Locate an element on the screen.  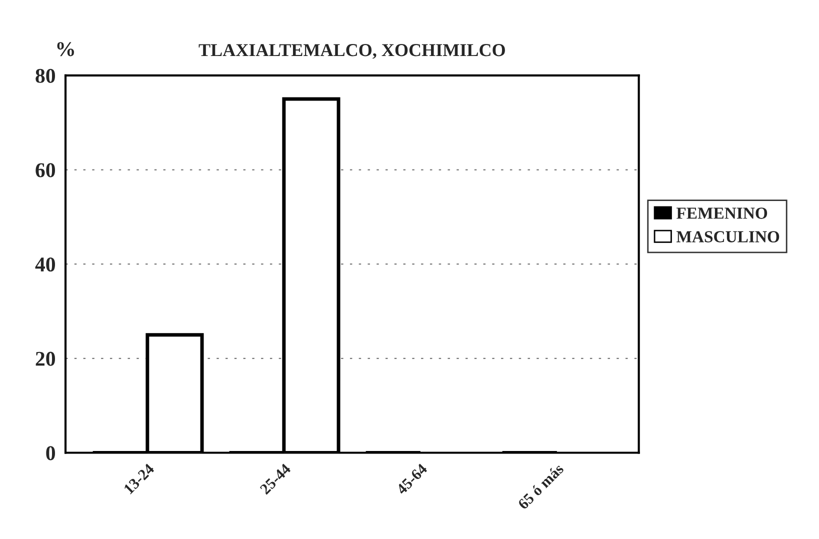
y-tick-label: 60 is located at coordinates (46, 170).